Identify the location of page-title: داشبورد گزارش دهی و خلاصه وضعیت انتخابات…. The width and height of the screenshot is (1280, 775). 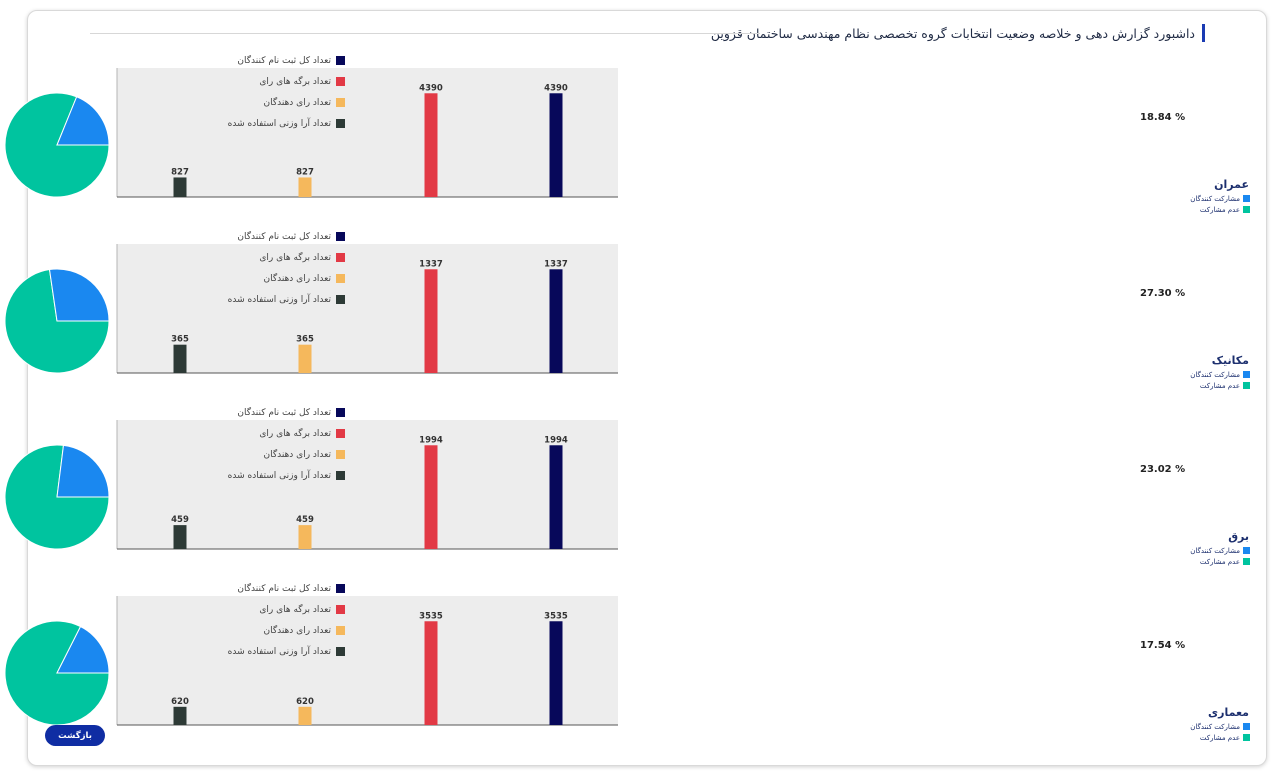
(952, 33).